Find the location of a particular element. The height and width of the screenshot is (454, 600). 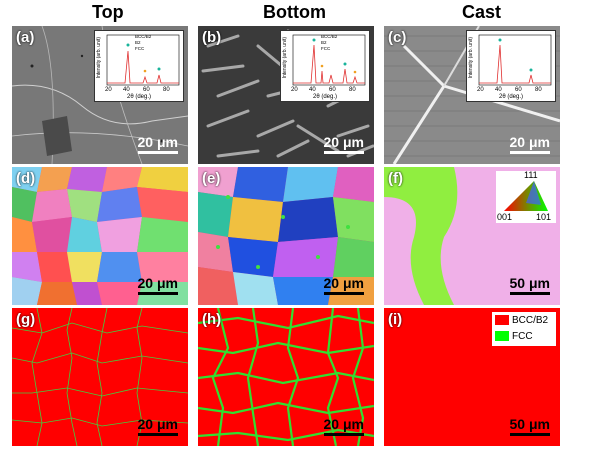

bcc-swatch is located at coordinates (502, 320).